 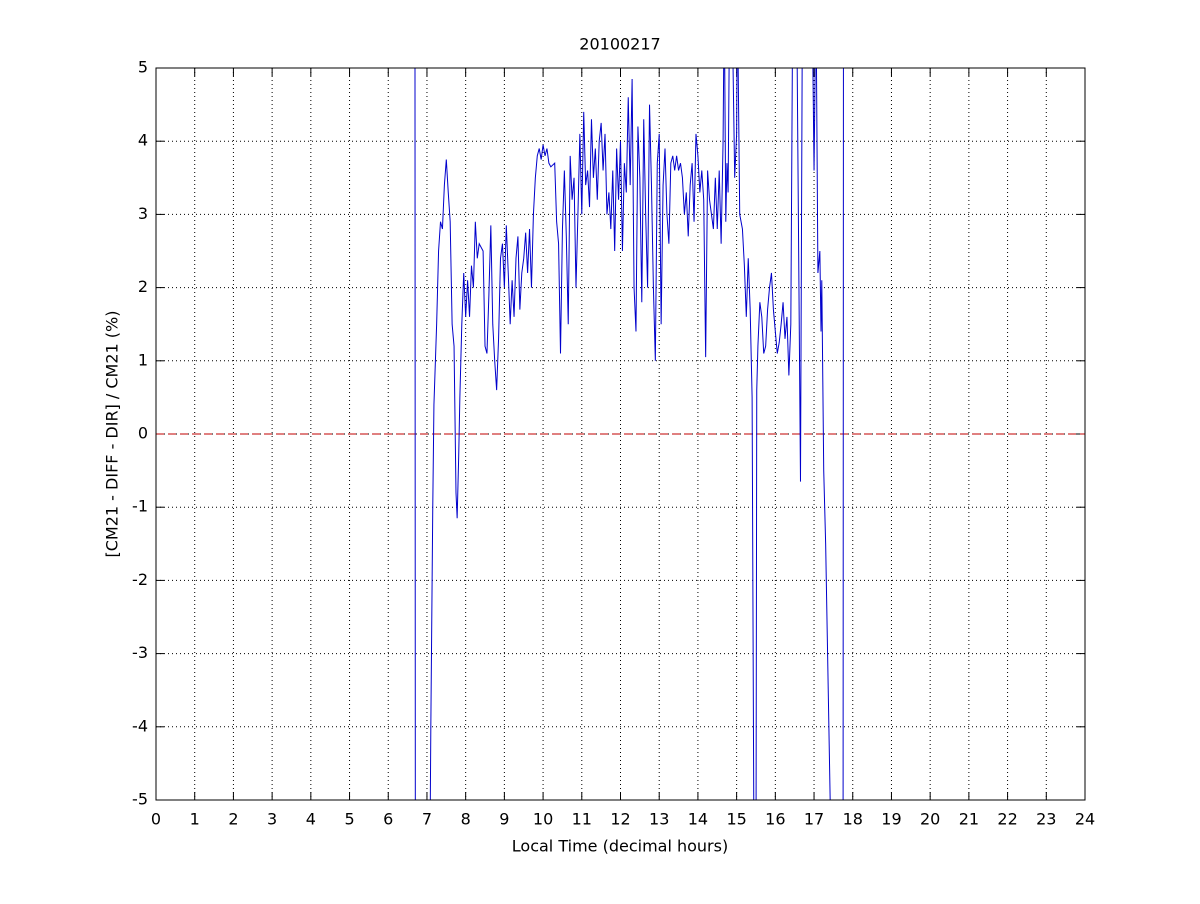 What do you see at coordinates (195, 819) in the screenshot?
I see `x-tick-label: 1` at bounding box center [195, 819].